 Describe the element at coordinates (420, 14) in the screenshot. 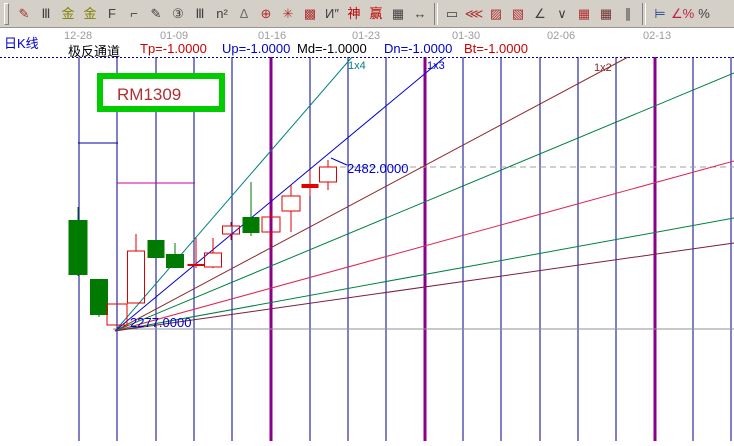

I see `width-measure-icon: ↔` at that location.